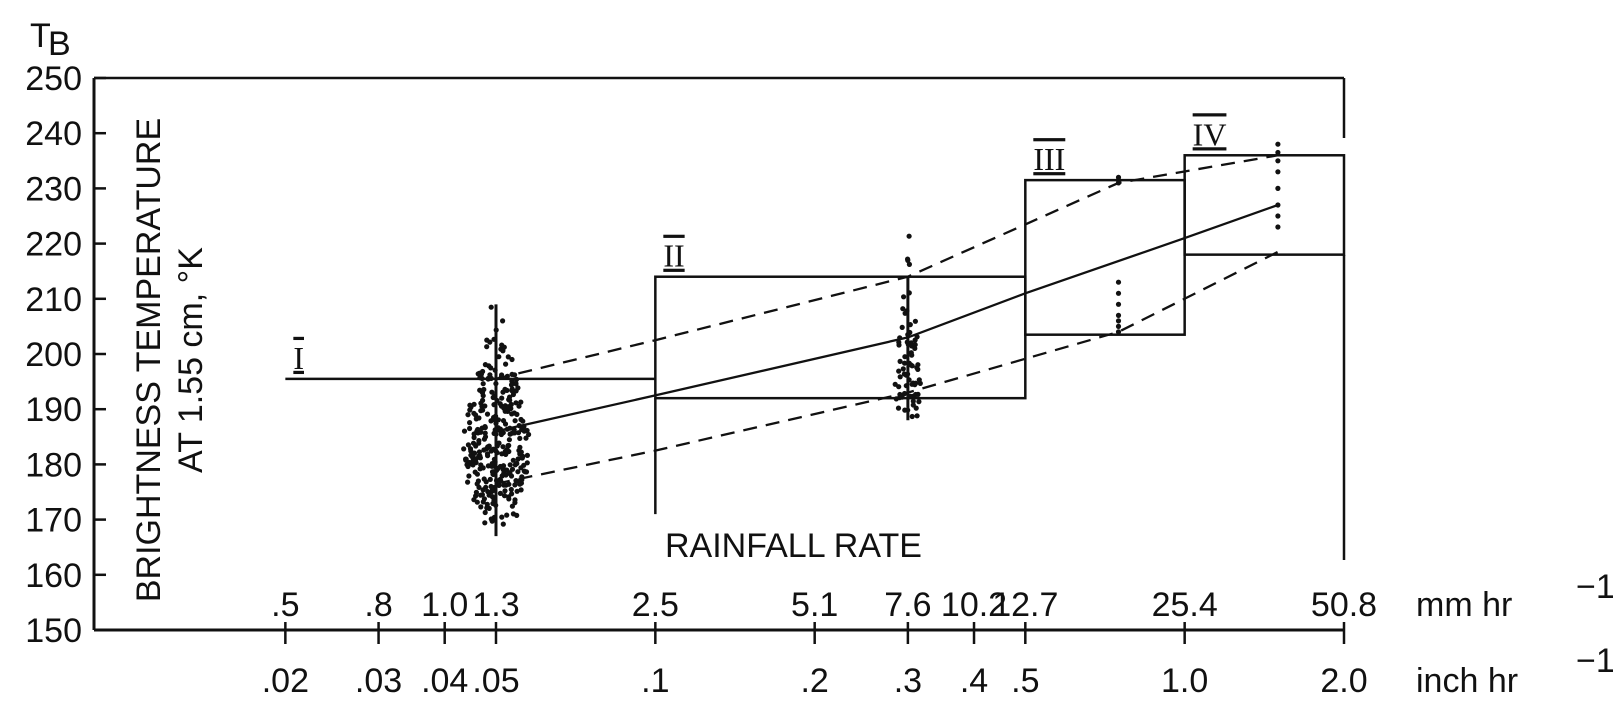 This screenshot has width=1613, height=705. I want to click on y-axis-title-line1: BRIGHTNESS TEMPERATURE, so click(149, 360).